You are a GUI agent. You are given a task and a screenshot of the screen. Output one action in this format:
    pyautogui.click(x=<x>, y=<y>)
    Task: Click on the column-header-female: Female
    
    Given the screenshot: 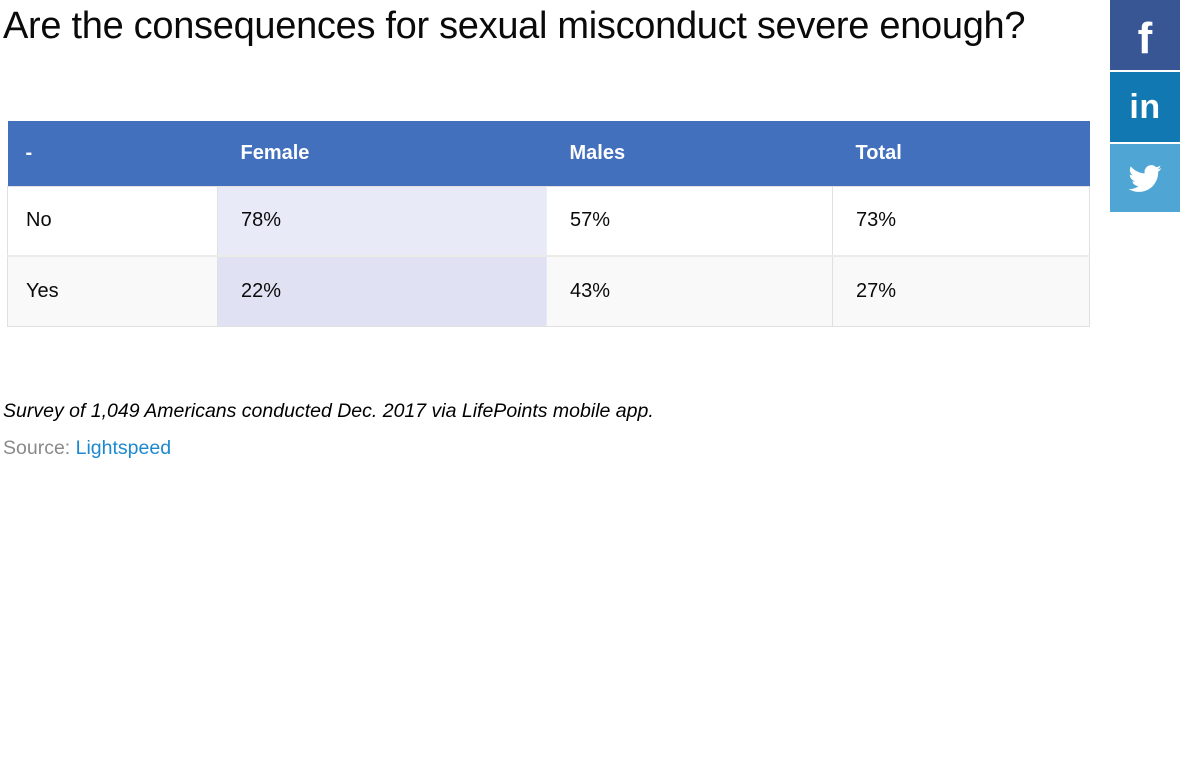 What is the action you would take?
    pyautogui.click(x=382, y=153)
    